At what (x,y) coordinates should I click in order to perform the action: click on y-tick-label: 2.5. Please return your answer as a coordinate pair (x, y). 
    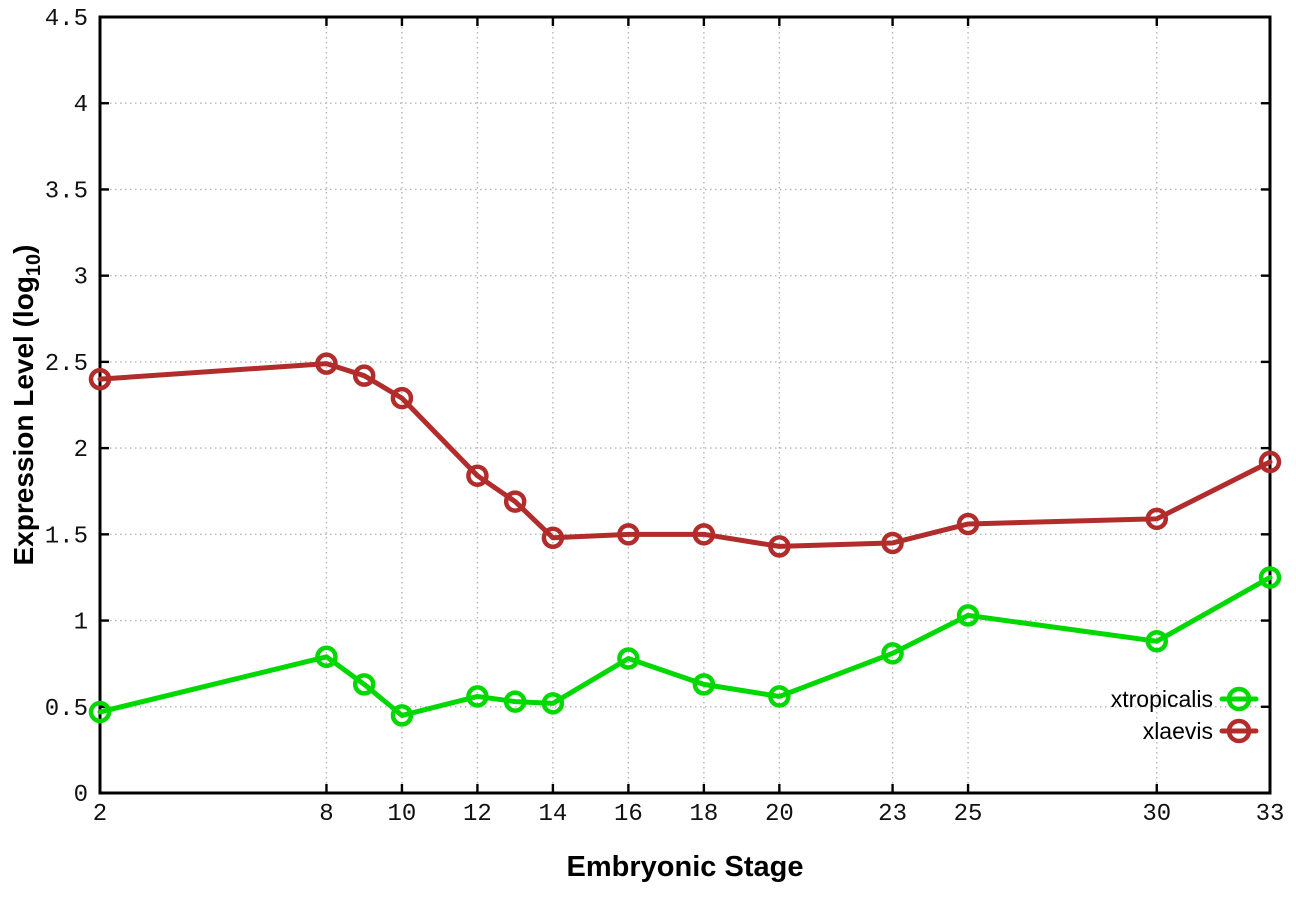
    Looking at the image, I should click on (66, 364).